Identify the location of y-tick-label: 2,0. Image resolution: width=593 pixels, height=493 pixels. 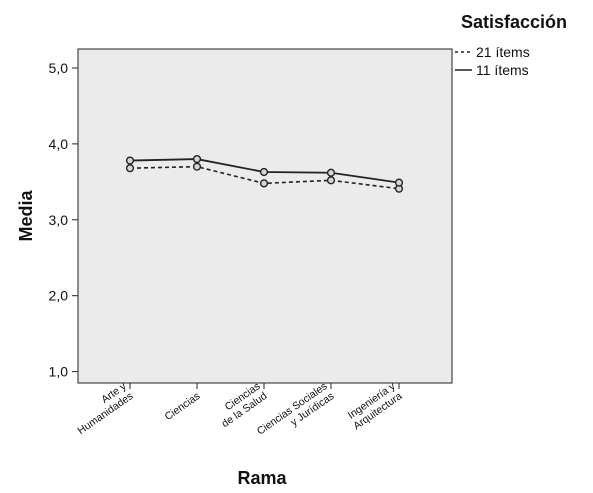
(59, 296).